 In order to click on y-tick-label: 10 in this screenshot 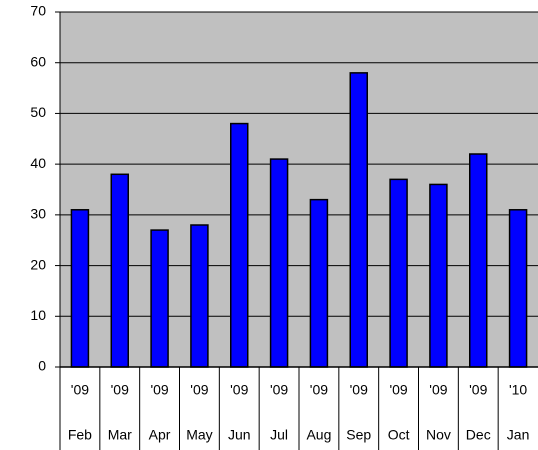, I will do `click(38, 315)`.